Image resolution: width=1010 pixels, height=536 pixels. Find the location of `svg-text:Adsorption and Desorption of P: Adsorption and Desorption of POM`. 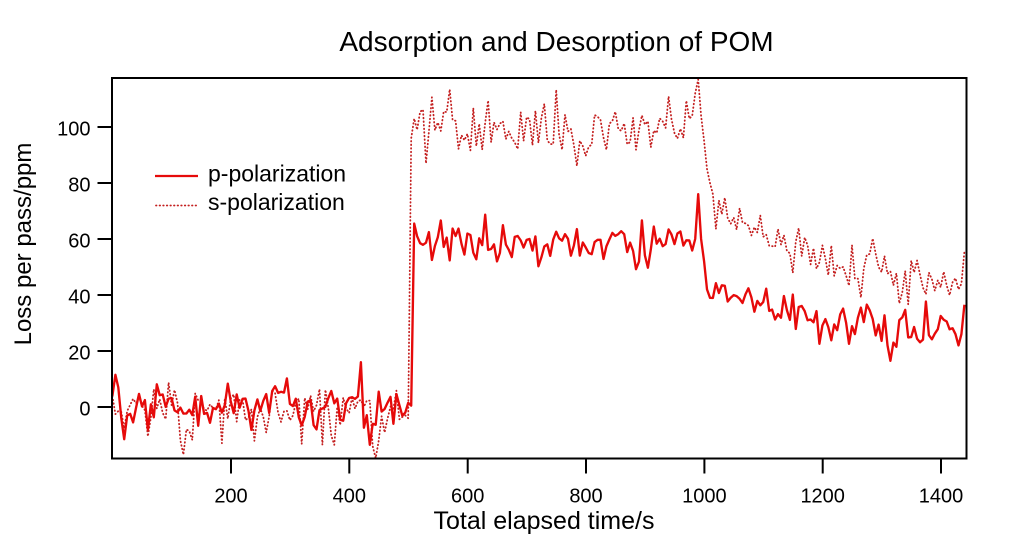

svg-text:Adsorption and Desorption of P: Adsorption and Desorption of POM is located at coordinates (556, 41).